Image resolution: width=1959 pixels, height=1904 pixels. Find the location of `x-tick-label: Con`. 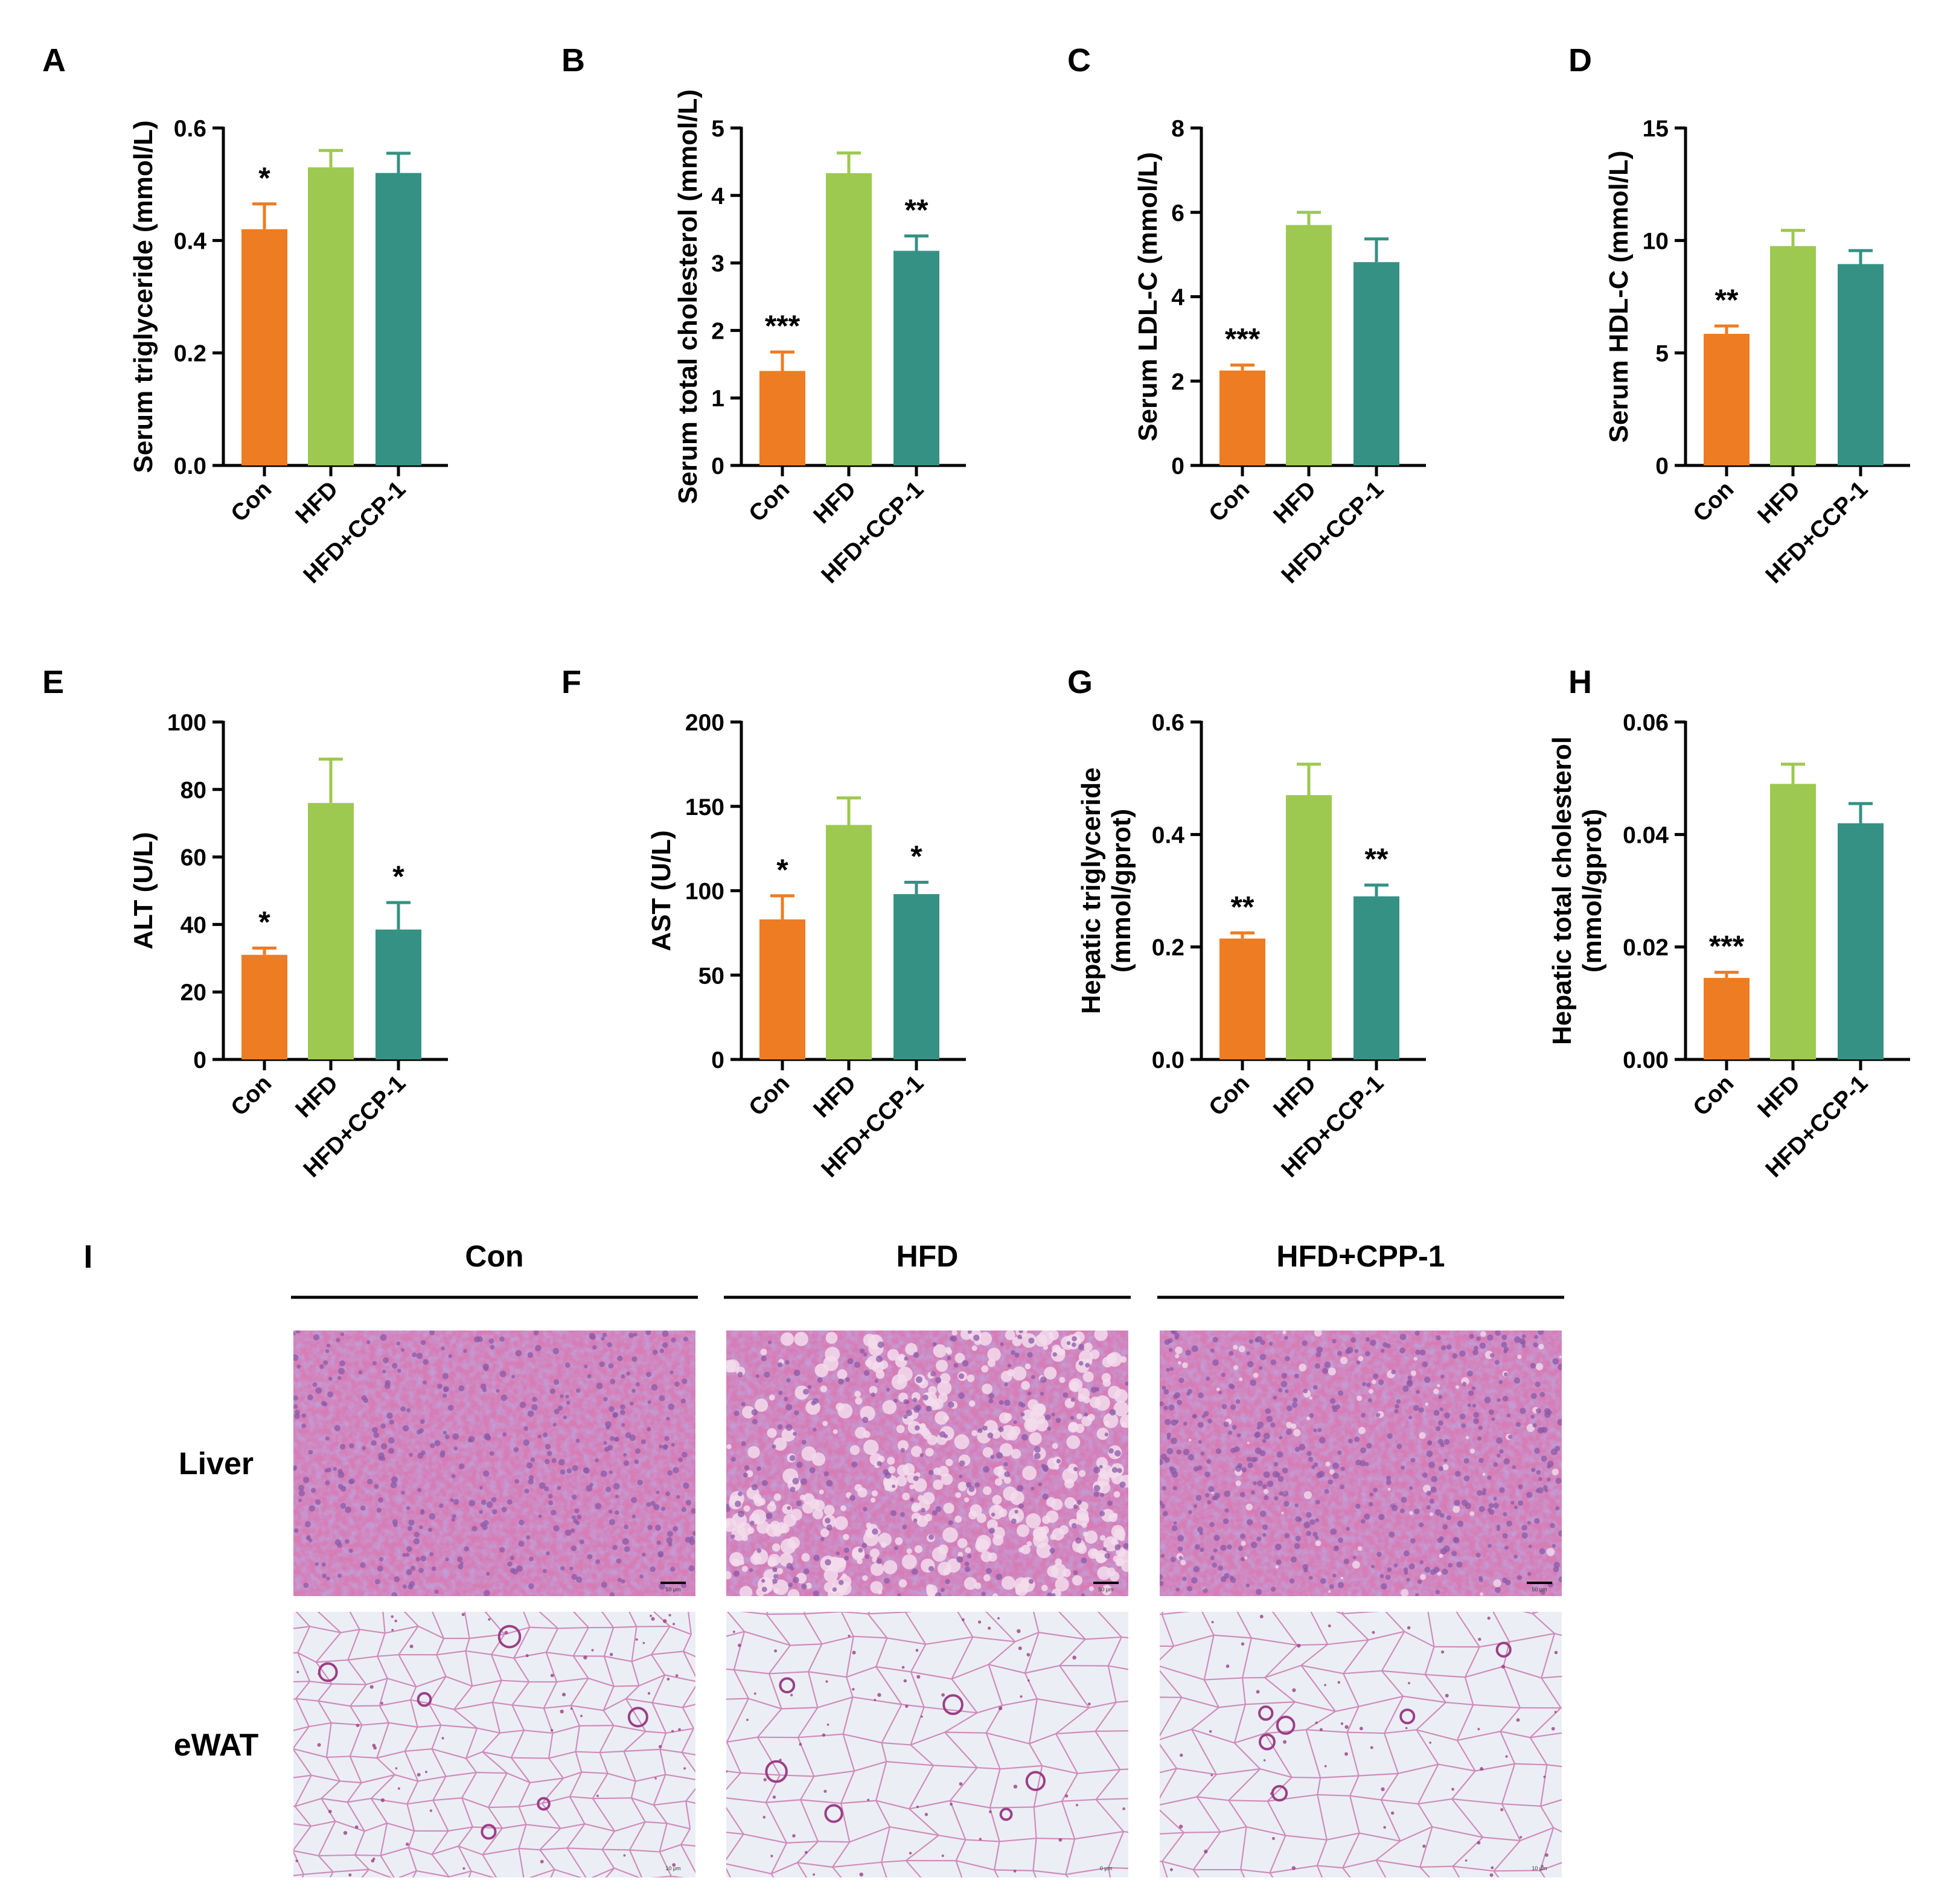

x-tick-label: Con is located at coordinates (1713, 502).